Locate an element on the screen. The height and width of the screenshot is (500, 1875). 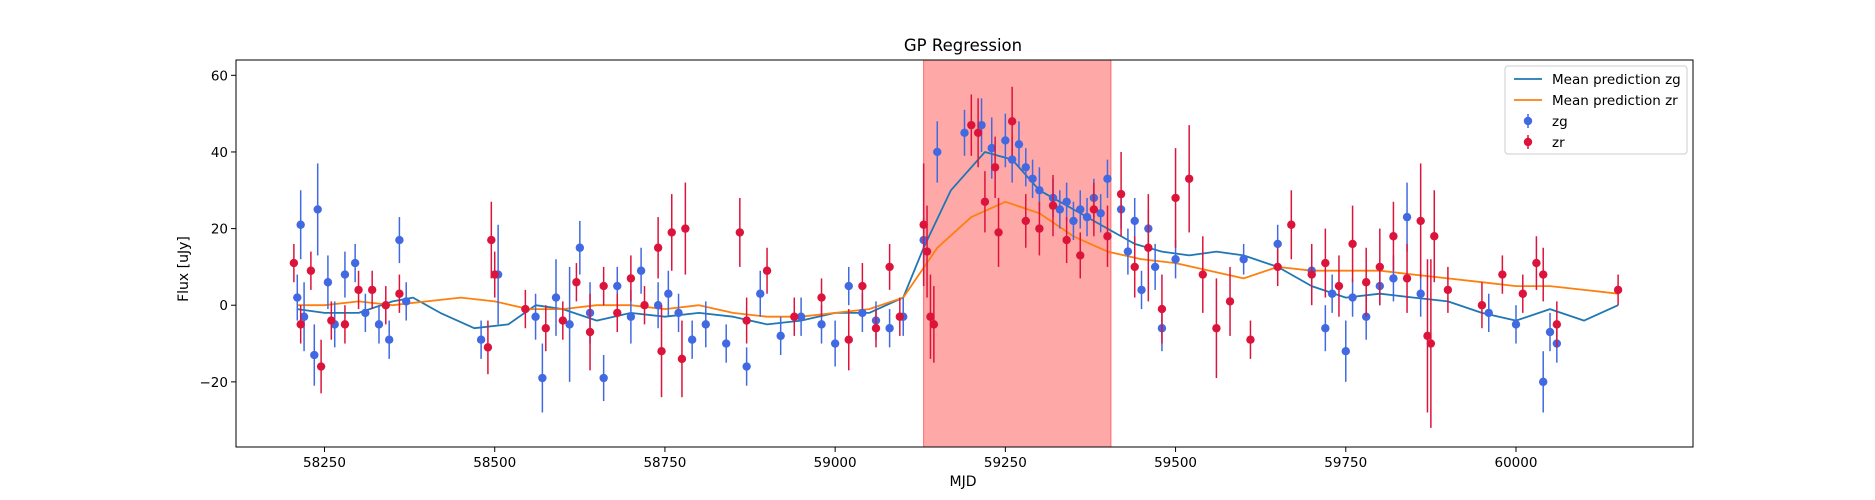
y-tick-label: 60 is located at coordinates (219, 76).